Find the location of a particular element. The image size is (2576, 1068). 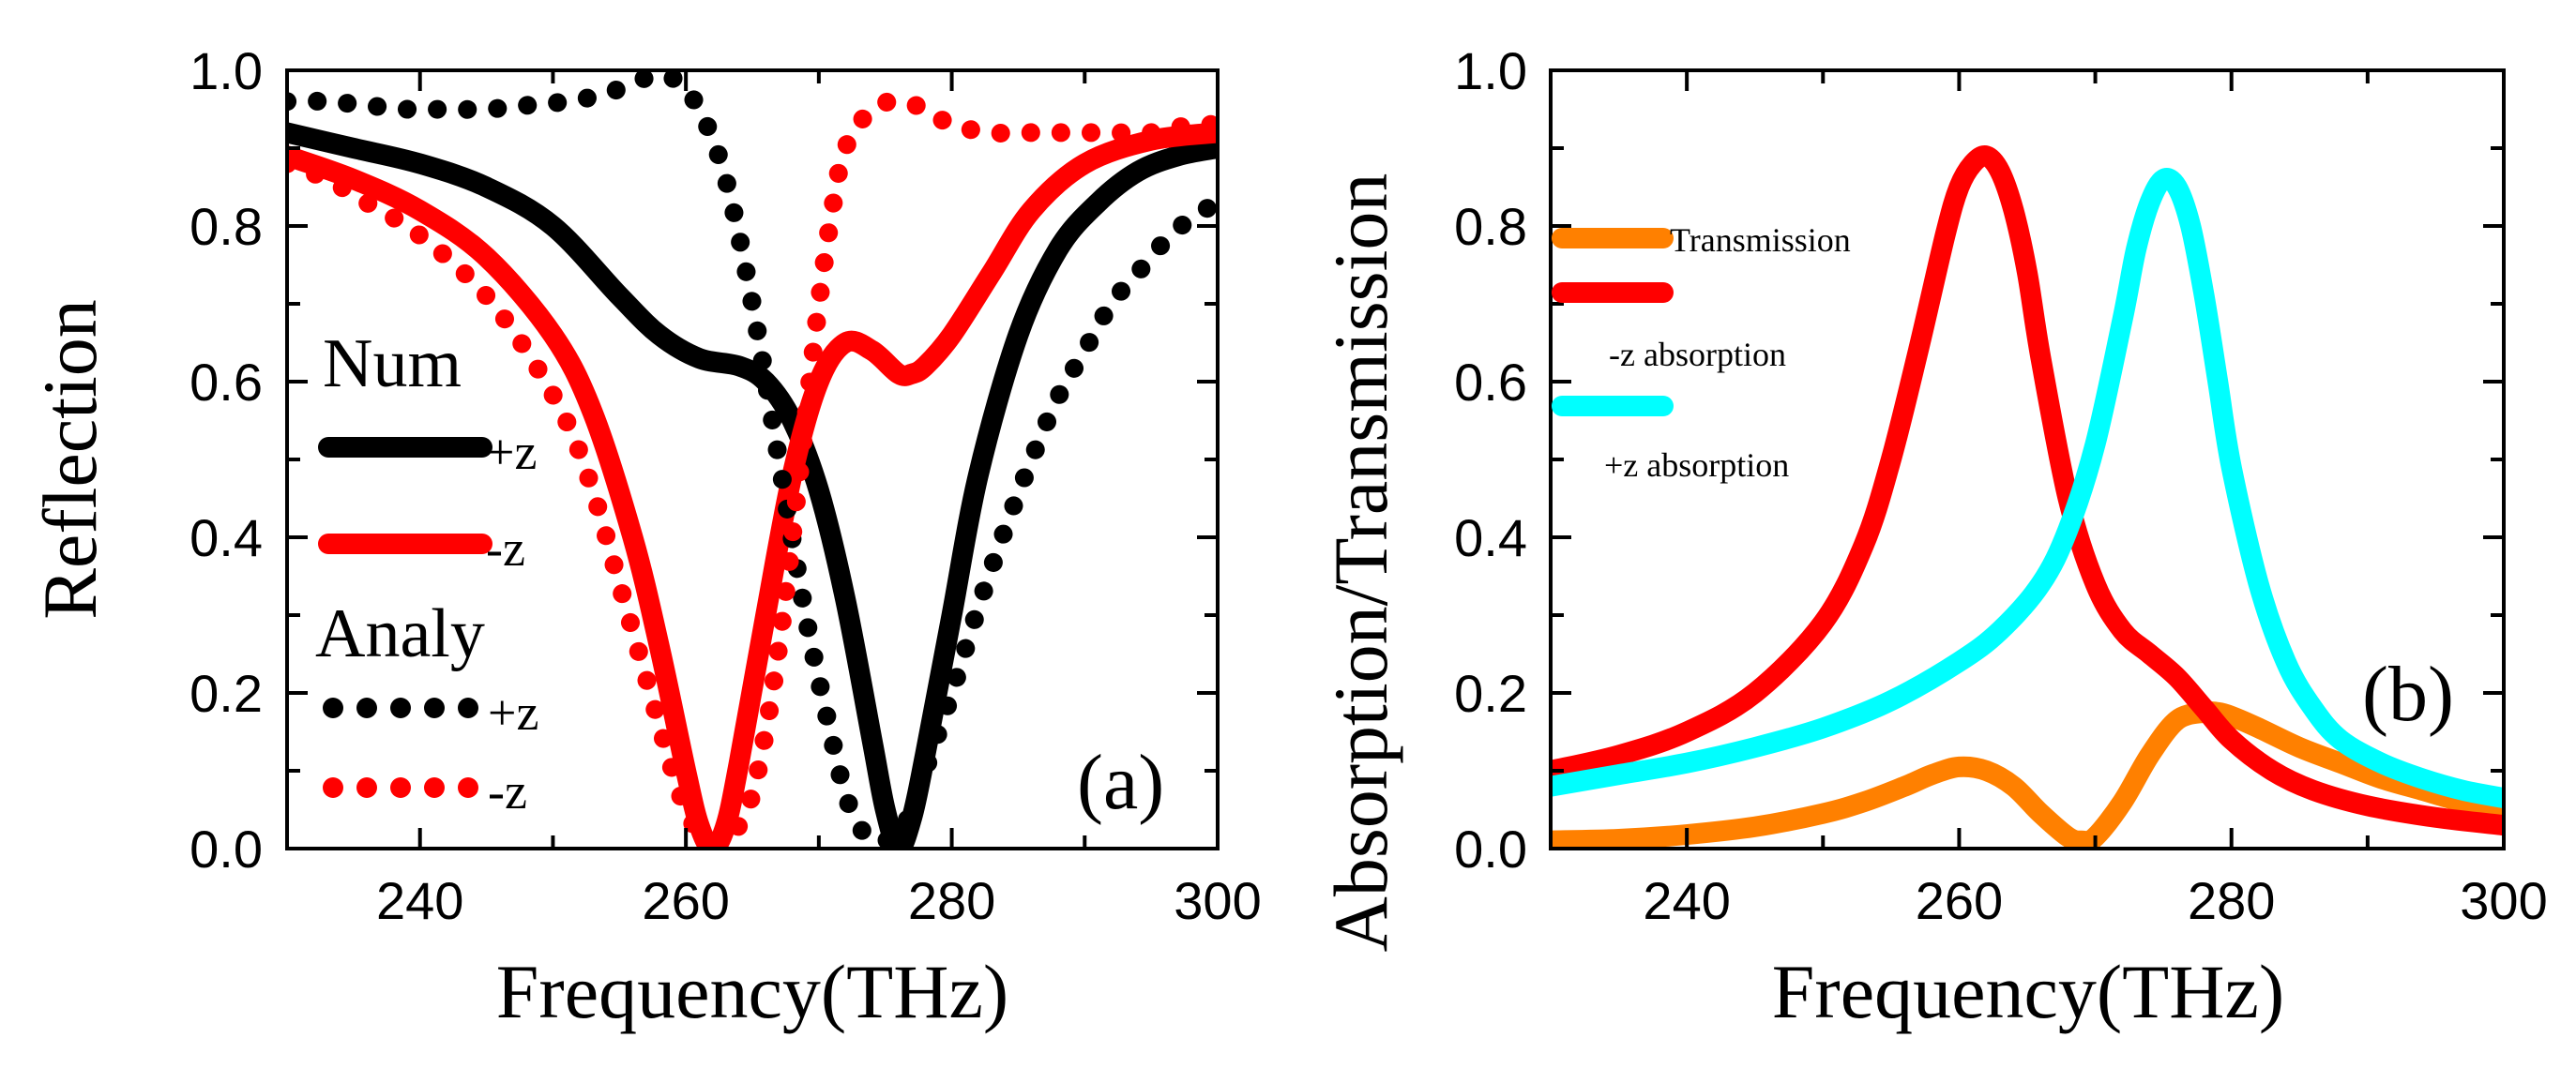

legend-a-label-analy-minus-z: -z is located at coordinates (507, 791).